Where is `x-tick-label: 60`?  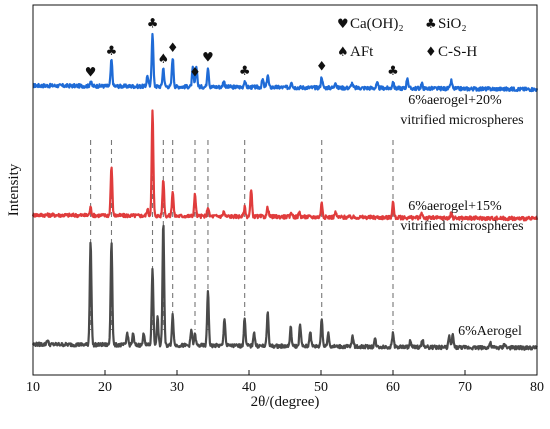
x-tick-label: 60 is located at coordinates (393, 387).